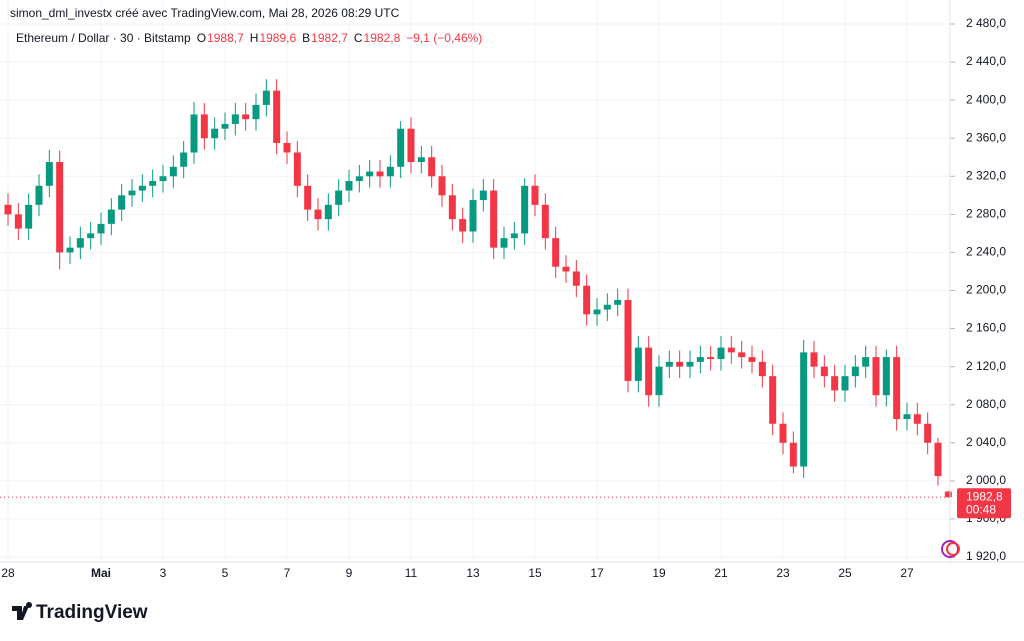  I want to click on legend-value: 1989,6, so click(277, 38).